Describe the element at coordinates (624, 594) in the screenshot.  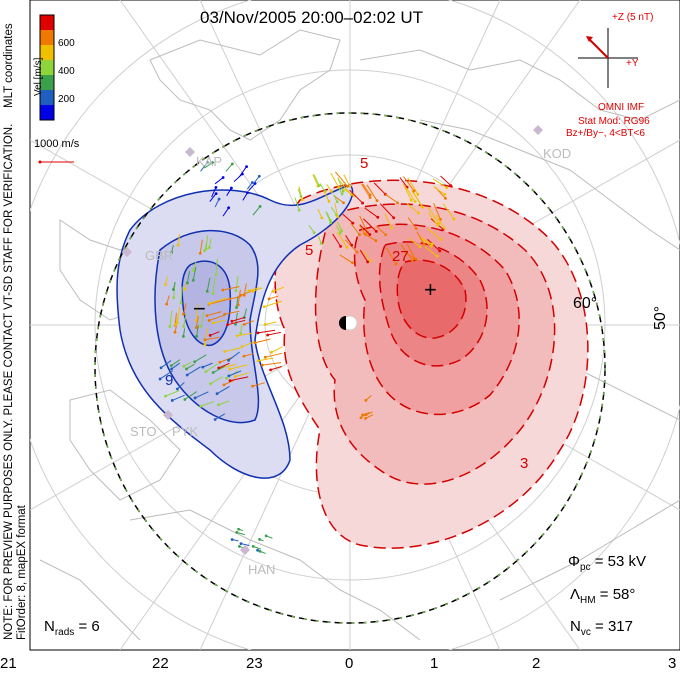
I see `lambda-hm-value: 58°` at that location.